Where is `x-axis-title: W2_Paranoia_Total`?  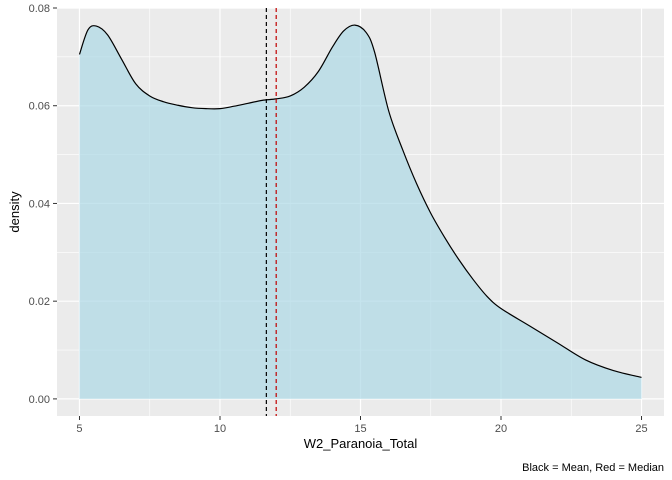
x-axis-title: W2_Paranoia_Total is located at coordinates (361, 443).